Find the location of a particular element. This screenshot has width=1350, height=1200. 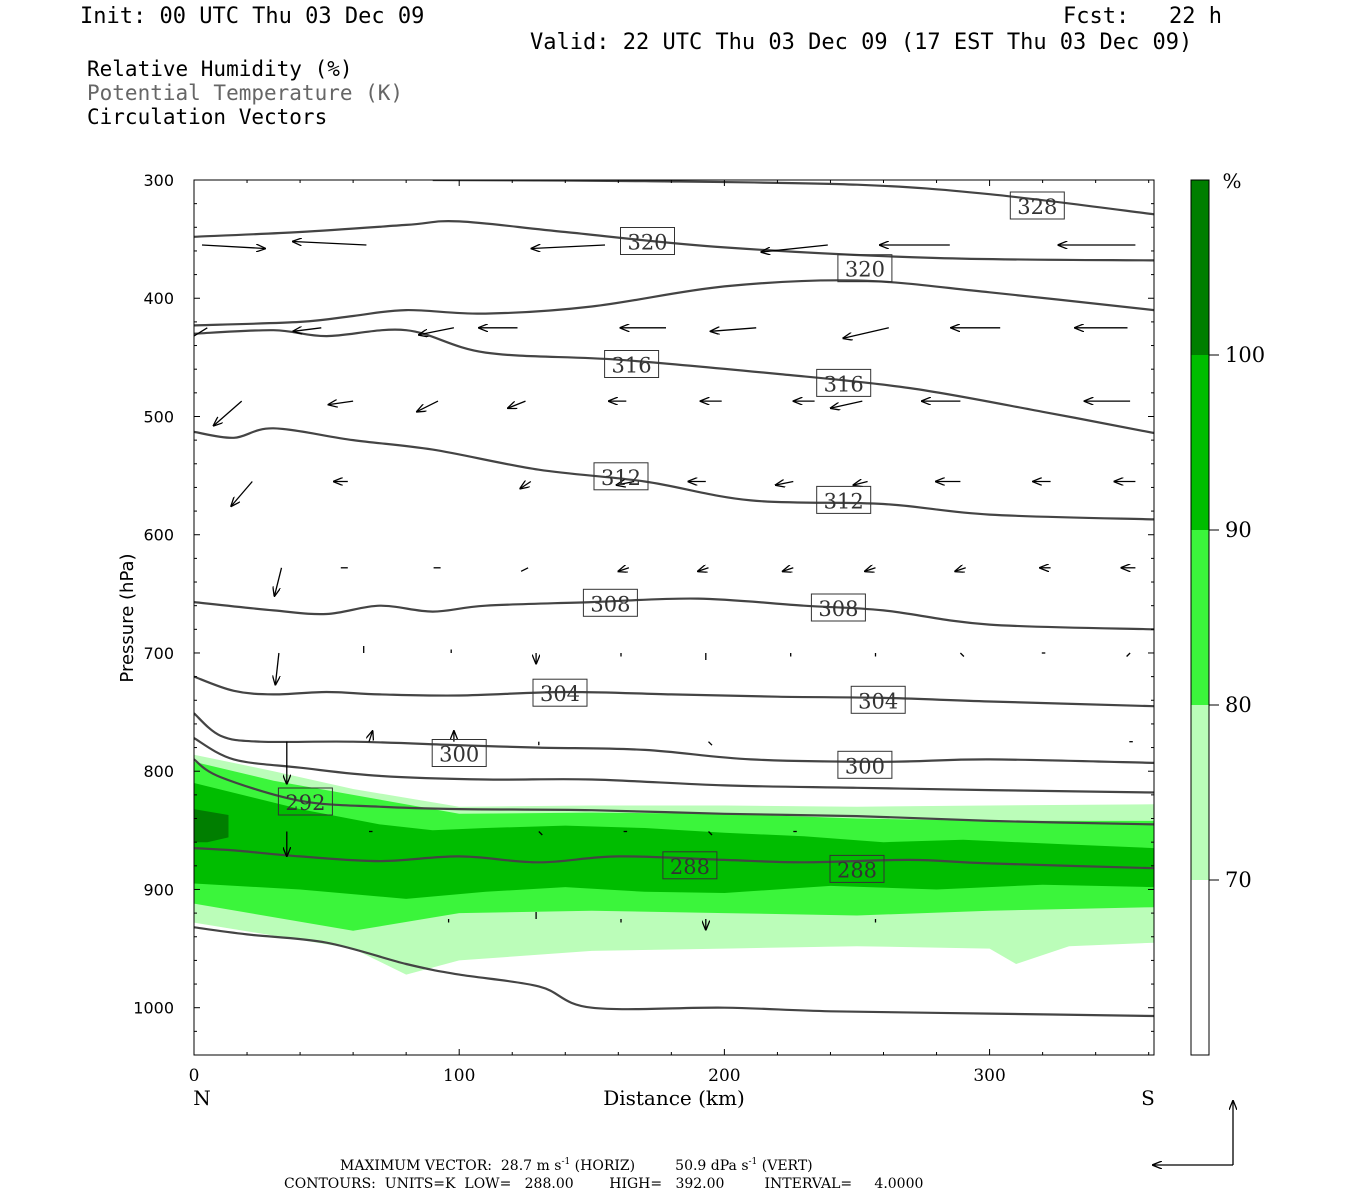

colorbar-level-label: 80 is located at coordinates (1238, 705).